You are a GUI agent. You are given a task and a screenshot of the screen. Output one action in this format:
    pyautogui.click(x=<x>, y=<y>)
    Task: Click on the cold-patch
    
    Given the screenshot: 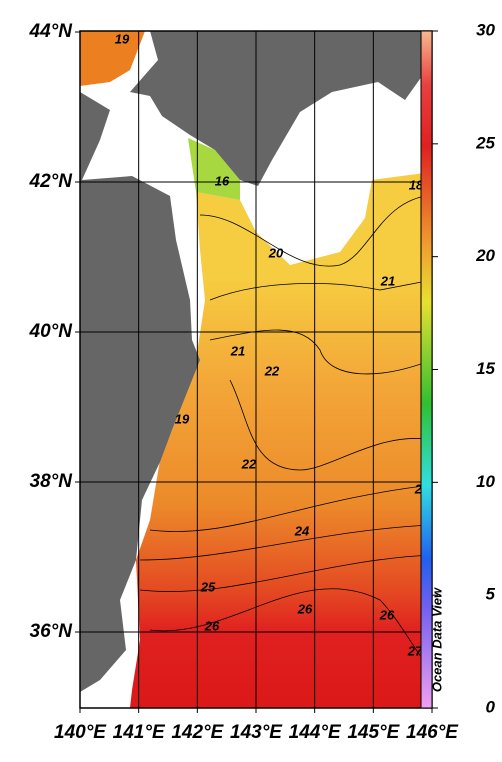 What is the action you would take?
    pyautogui.click(x=214, y=169)
    